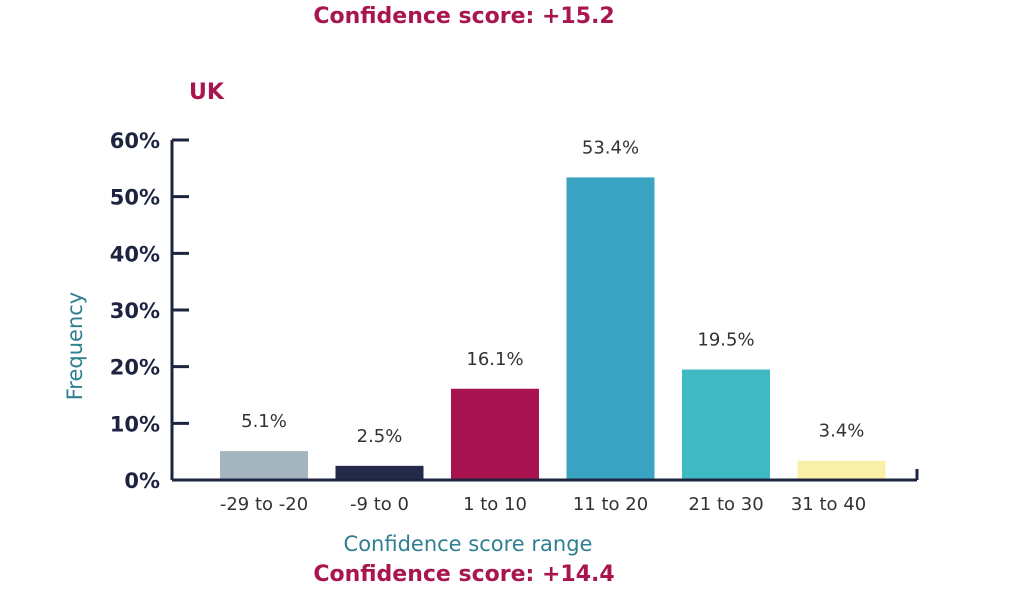 This screenshot has width=1034, height=606. What do you see at coordinates (264, 504) in the screenshot?
I see `x-tick-label: -29 to -20` at bounding box center [264, 504].